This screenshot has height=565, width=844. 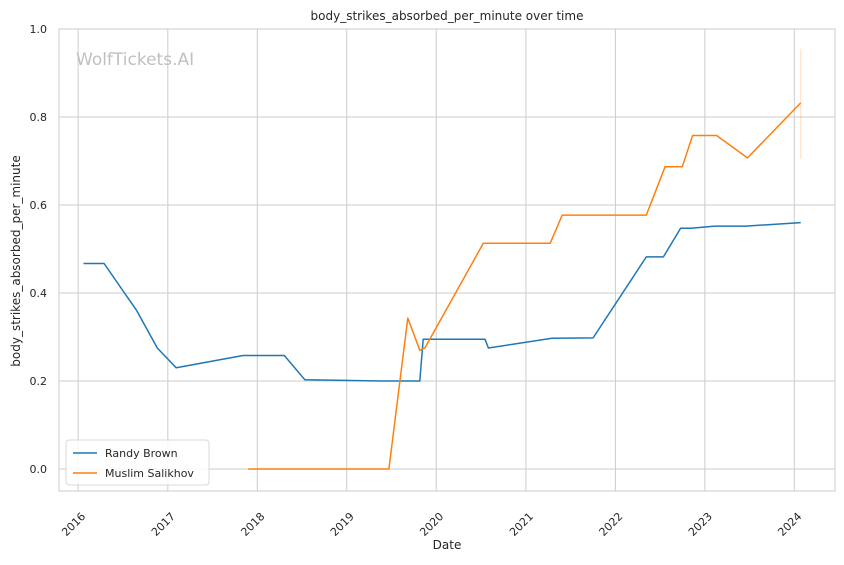 I want to click on watermark-text: WolfTickets.AI, so click(x=135, y=60).